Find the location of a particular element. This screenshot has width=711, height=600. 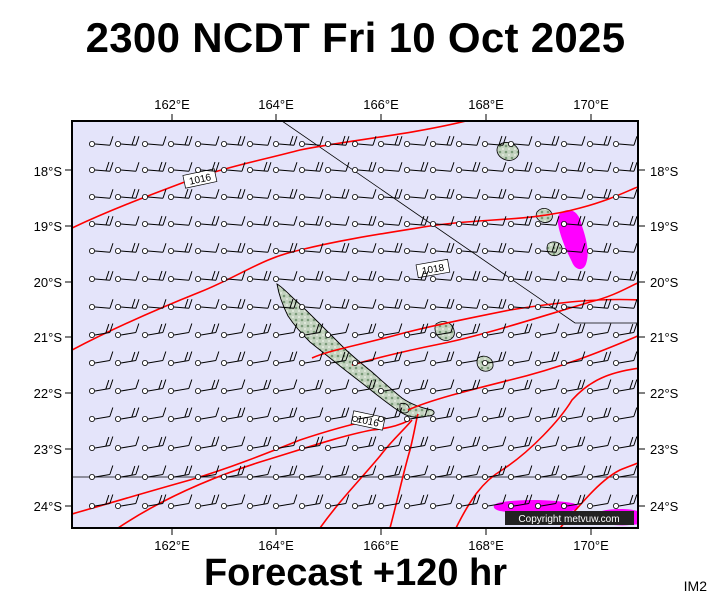

latitude-label-right: 23°S is located at coordinates (664, 449).